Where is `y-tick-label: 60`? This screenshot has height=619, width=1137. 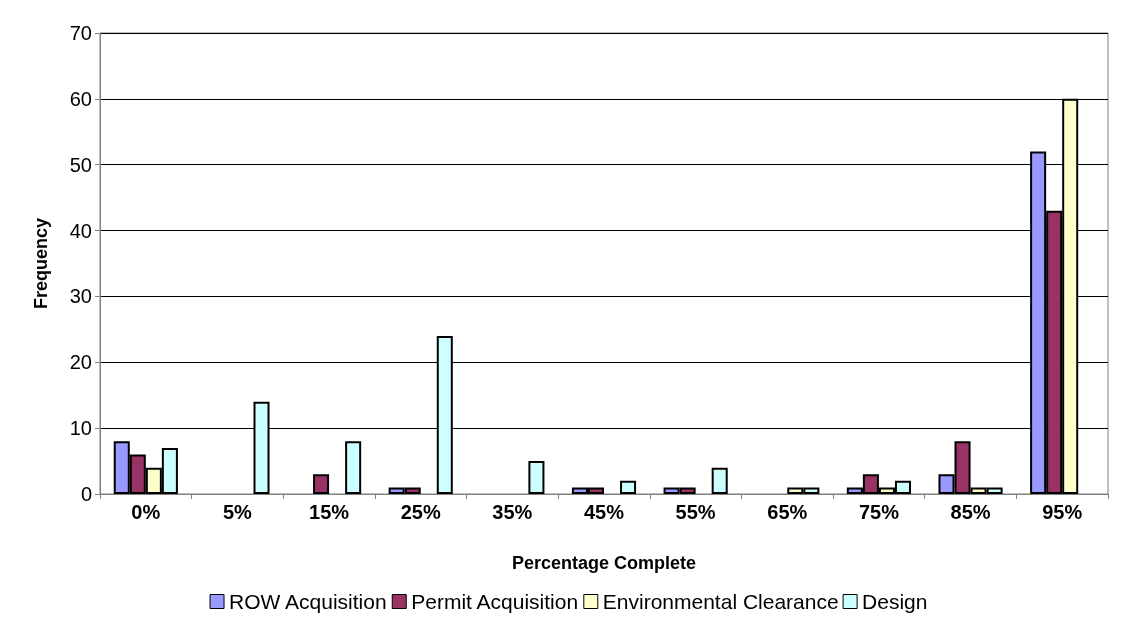 y-tick-label: 60 is located at coordinates (80, 98).